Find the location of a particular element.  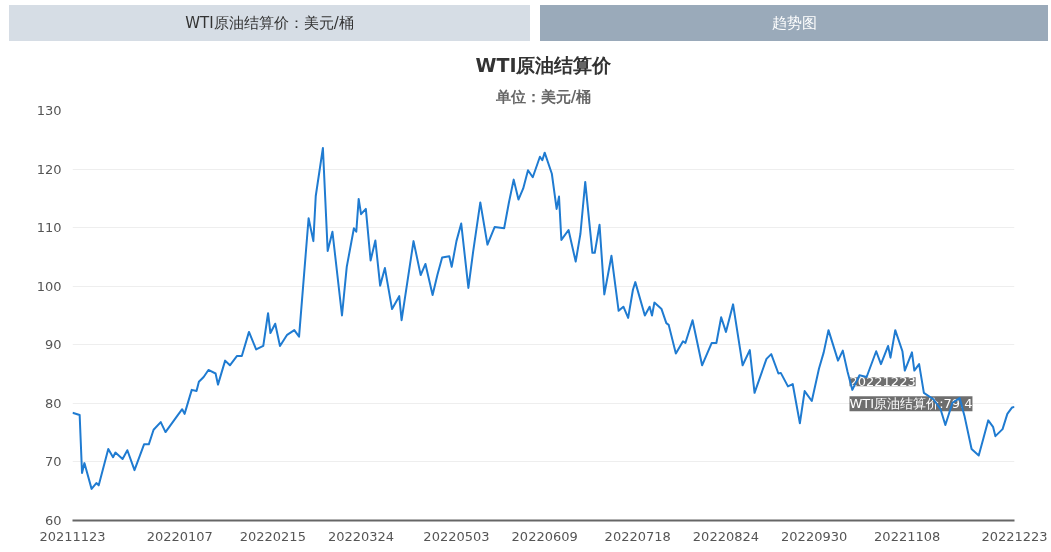

y-tick-label: 80 is located at coordinates (53, 403).